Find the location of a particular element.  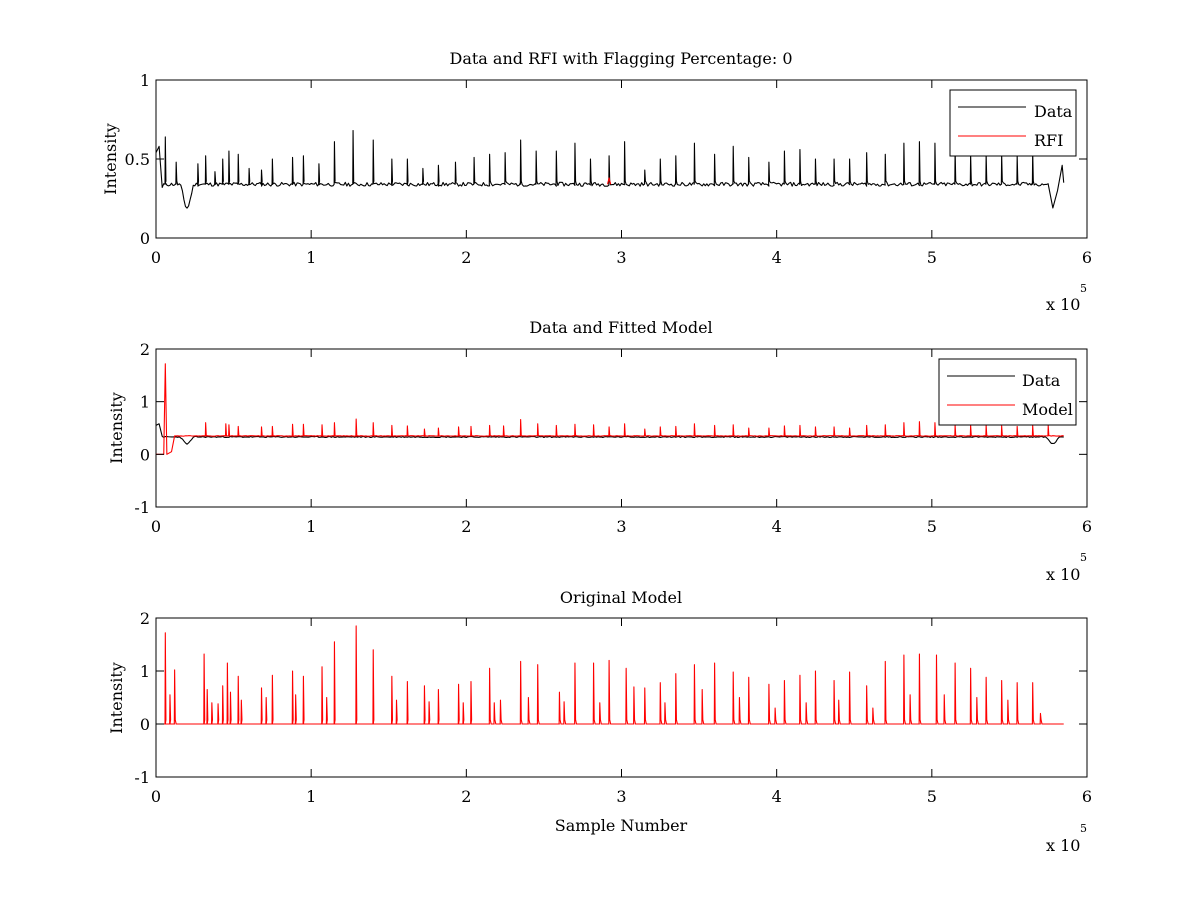

panel-1-legend-rfi-label: RFI is located at coordinates (1048, 140).